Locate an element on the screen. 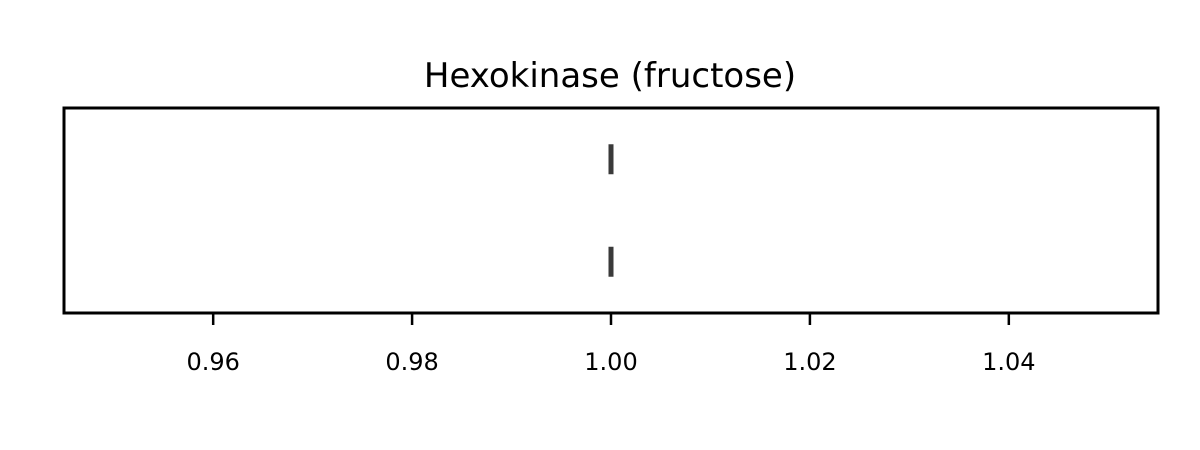 This screenshot has width=1200, height=450. x-tick-label: 1.00 is located at coordinates (610, 362).